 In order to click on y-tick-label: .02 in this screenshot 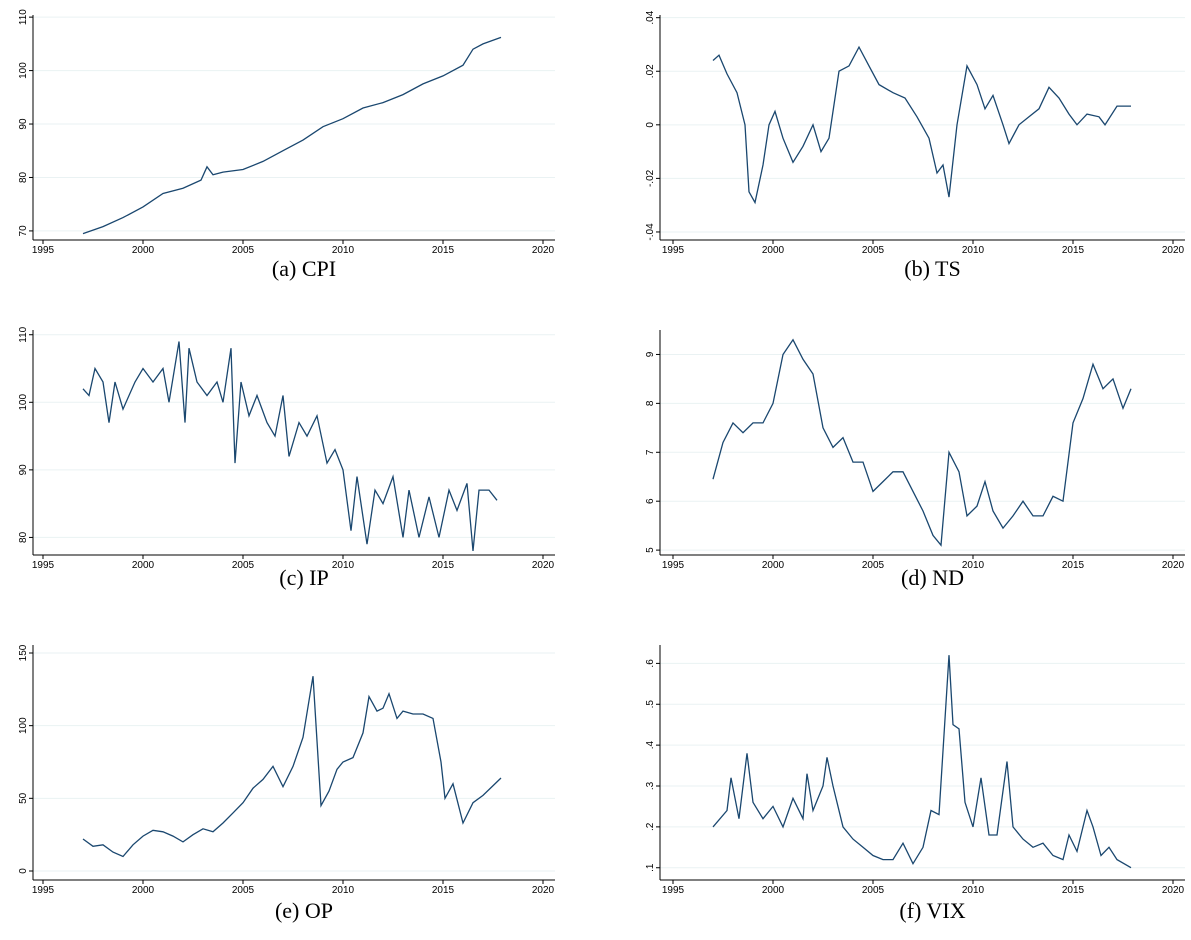, I will do `click(650, 71)`.